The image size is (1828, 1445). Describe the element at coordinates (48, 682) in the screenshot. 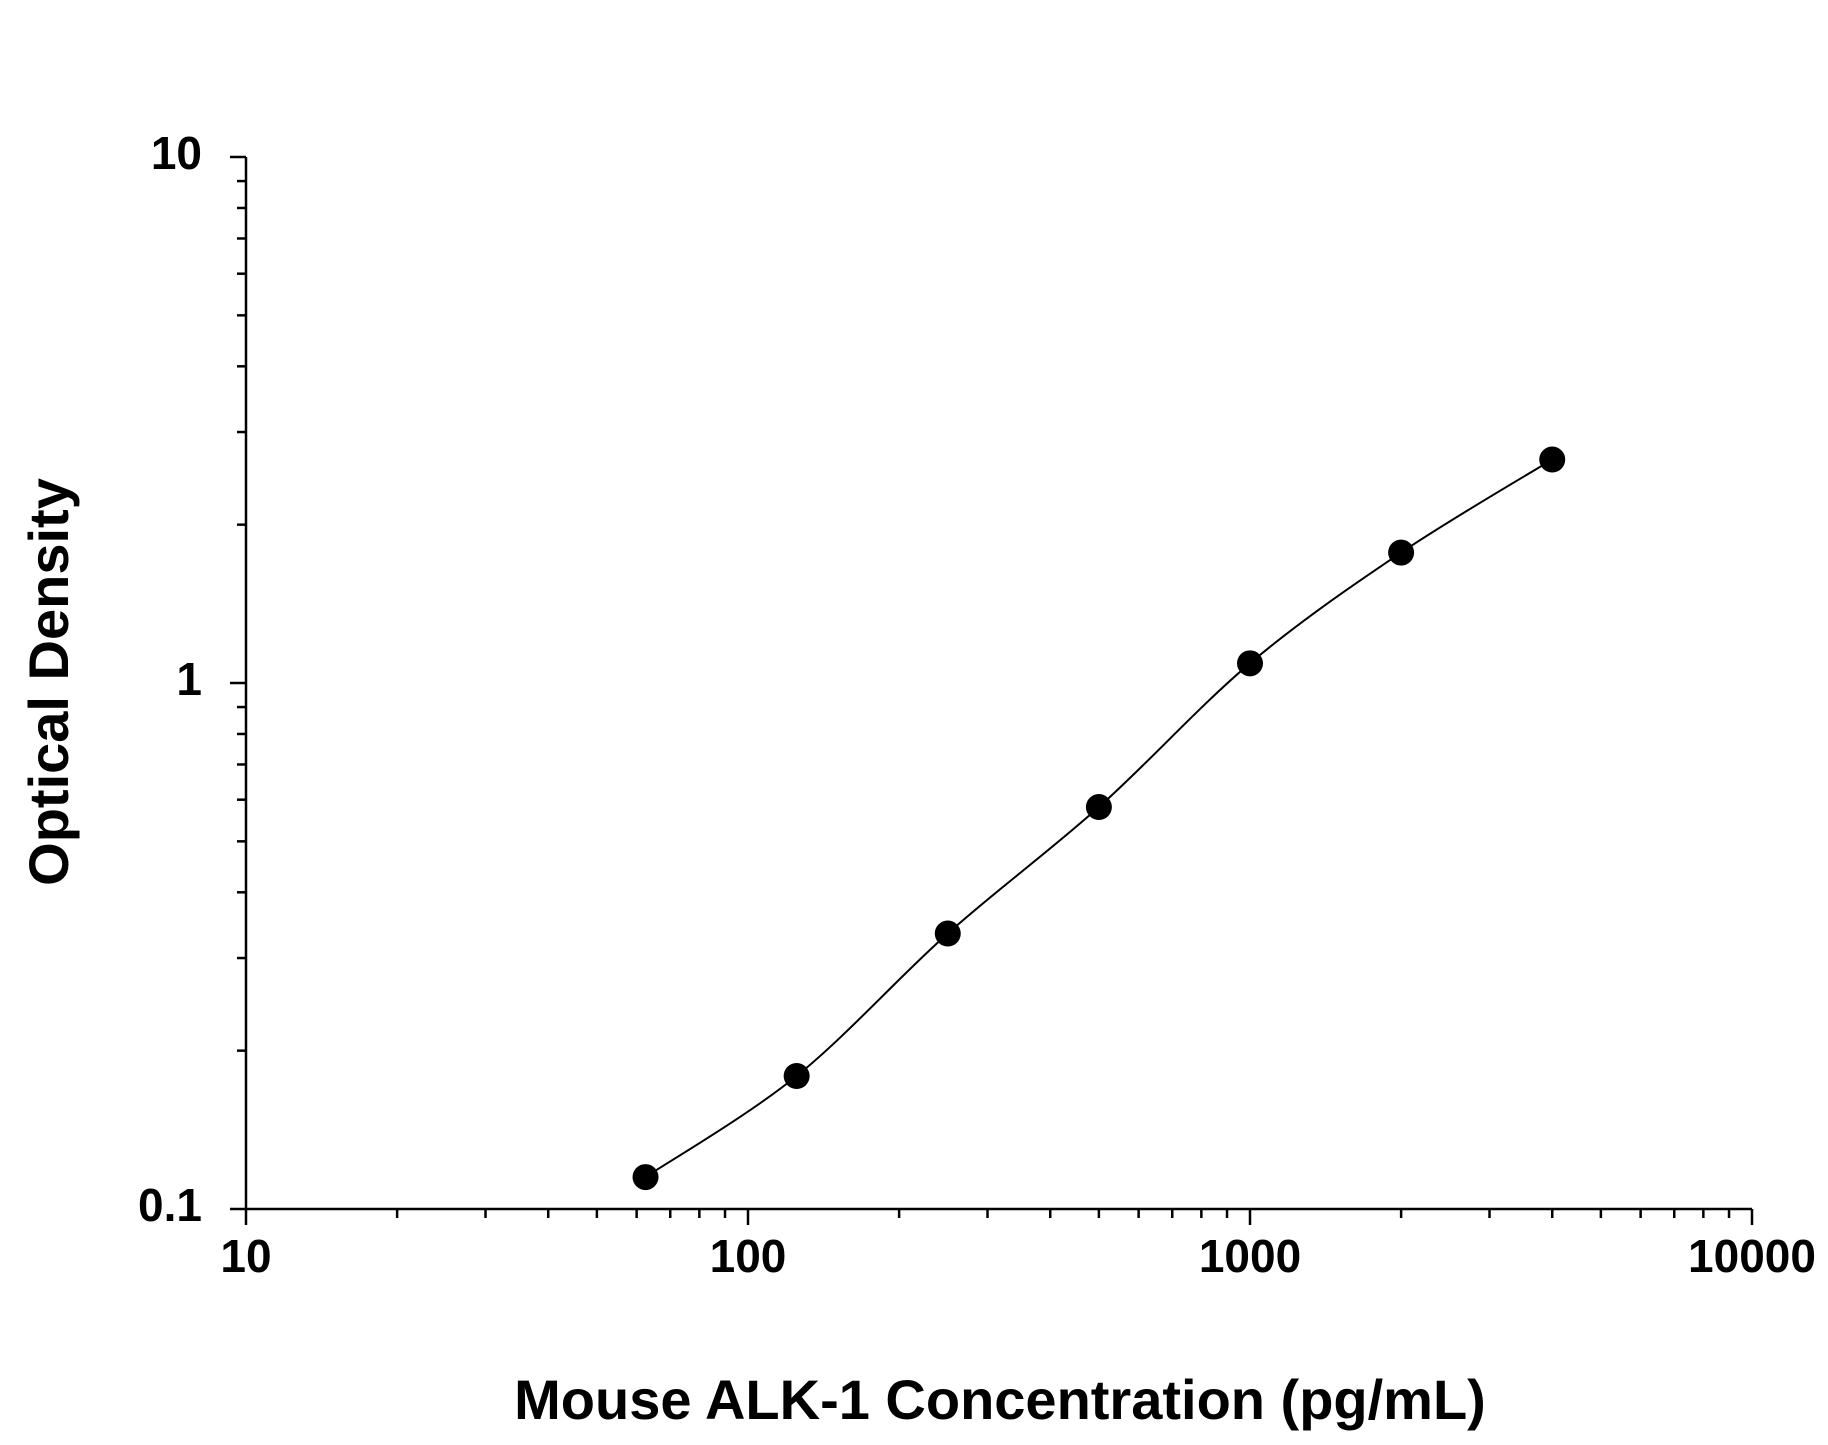

I see `y-axis-title: Optical Density` at that location.